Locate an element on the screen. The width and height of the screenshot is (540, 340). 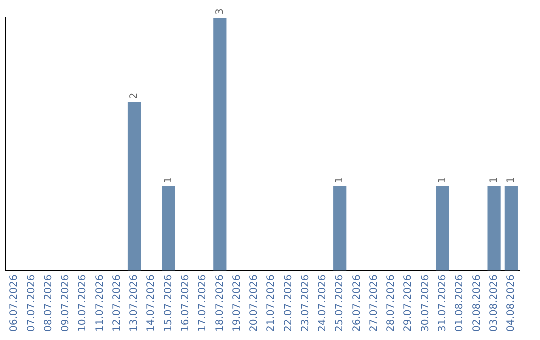
x-tick-label: 27.07.2026 is located at coordinates (374, 303).